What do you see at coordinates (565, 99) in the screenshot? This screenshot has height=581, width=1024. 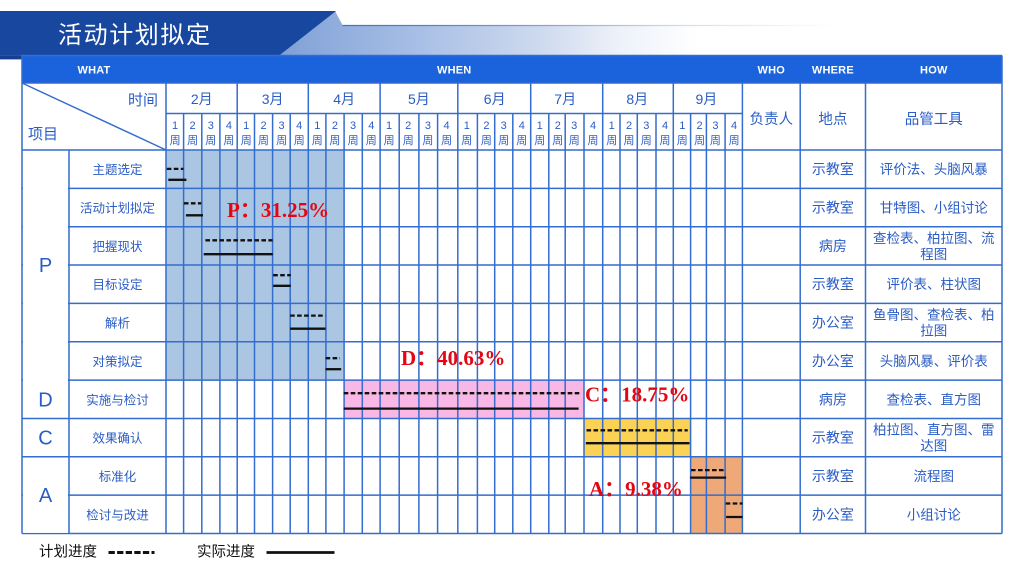 I see `svg-text: 7月` at bounding box center [565, 99].